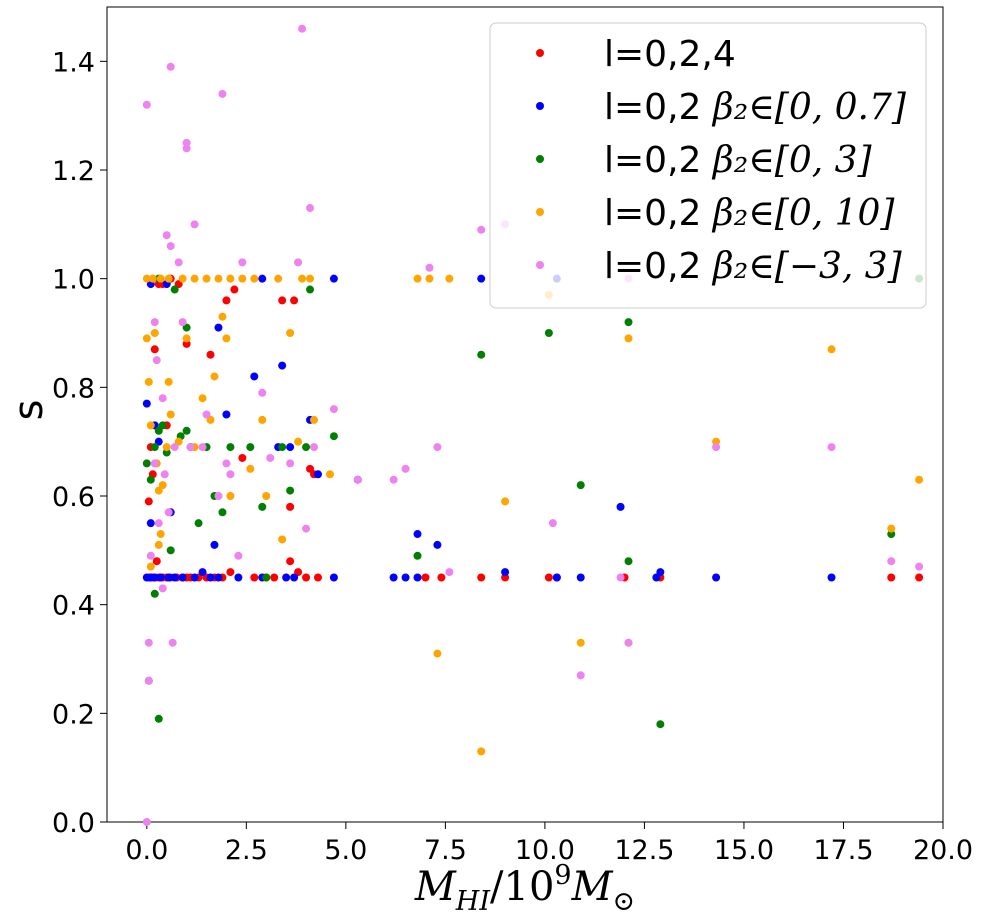  What do you see at coordinates (445, 850) in the screenshot?
I see `x-tick-label: 7.5` at bounding box center [445, 850].